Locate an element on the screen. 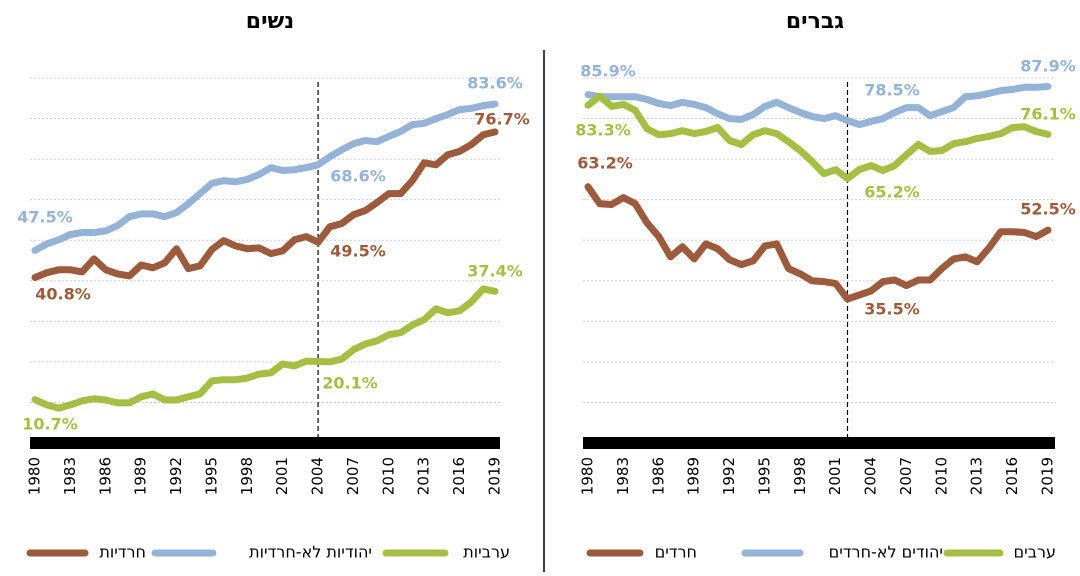  data-label: 52.5% is located at coordinates (1048, 209).